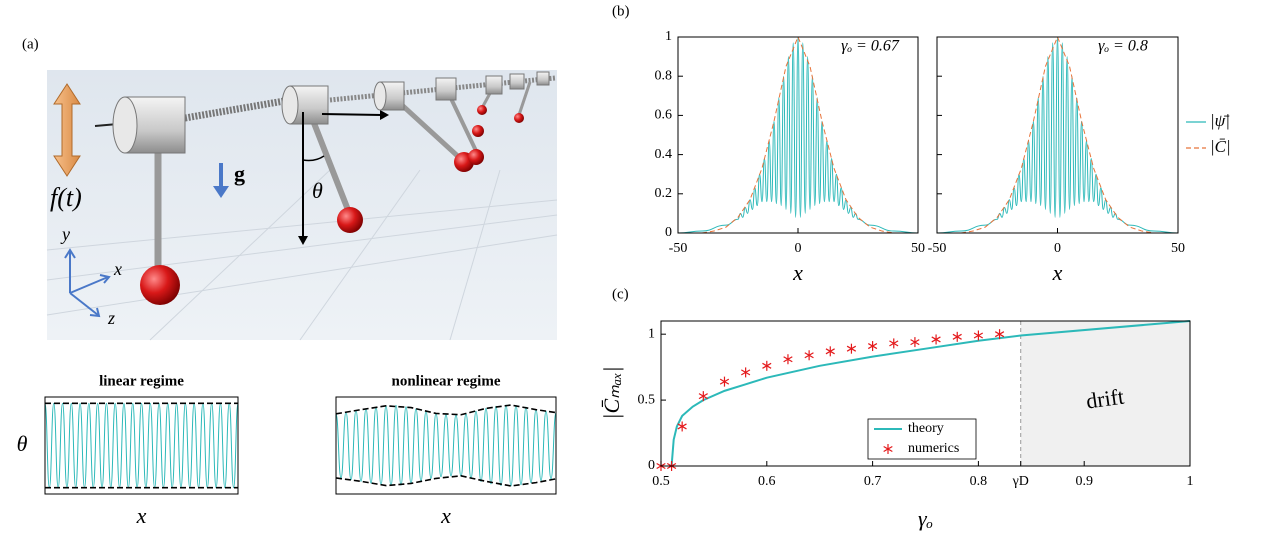 This screenshot has width=1261, height=535. I want to click on legend-label: numerics, so click(933, 448).